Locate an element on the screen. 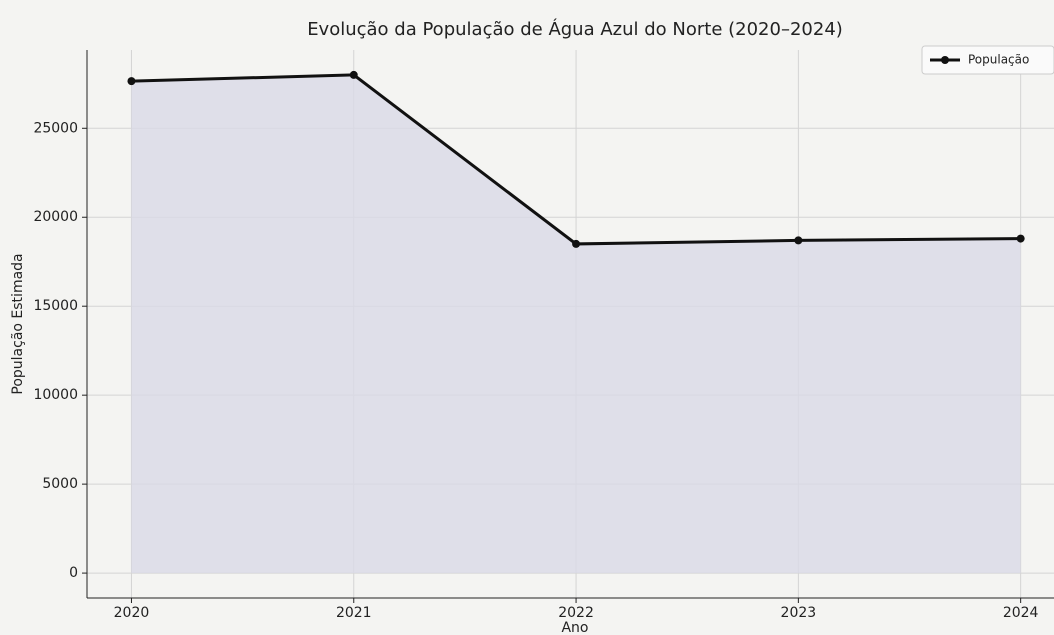 This screenshot has width=1054, height=635. y-tick-label: 5000 is located at coordinates (60, 484).